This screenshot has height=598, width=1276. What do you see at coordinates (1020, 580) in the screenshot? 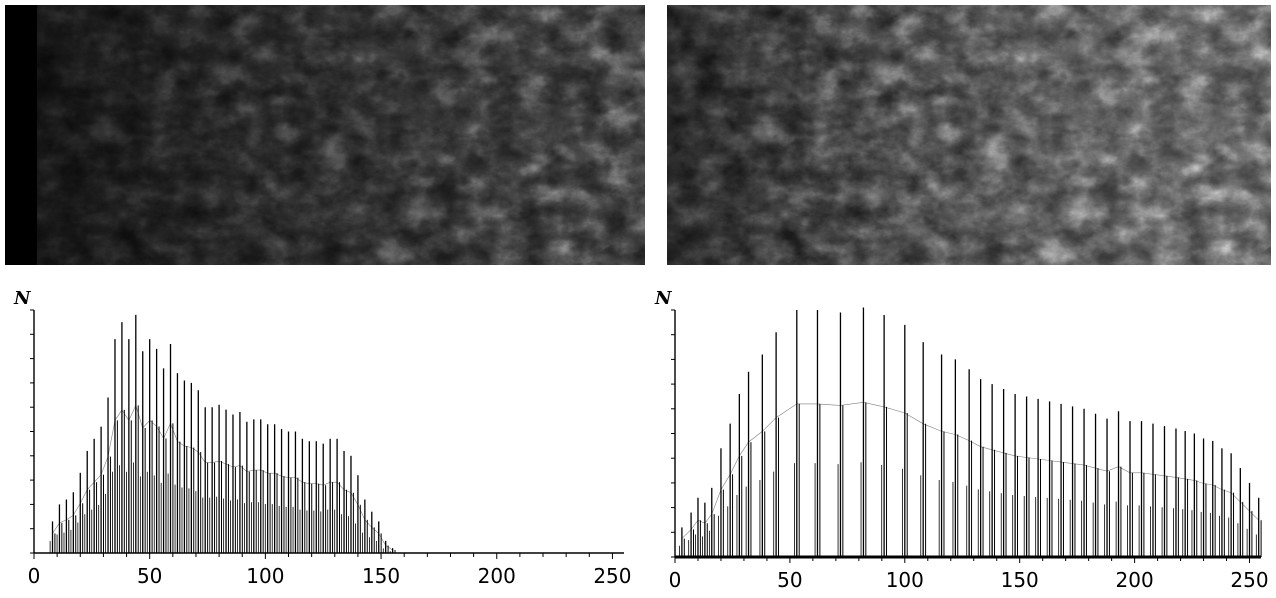
I see `x-tick-label: 150` at bounding box center [1020, 580].